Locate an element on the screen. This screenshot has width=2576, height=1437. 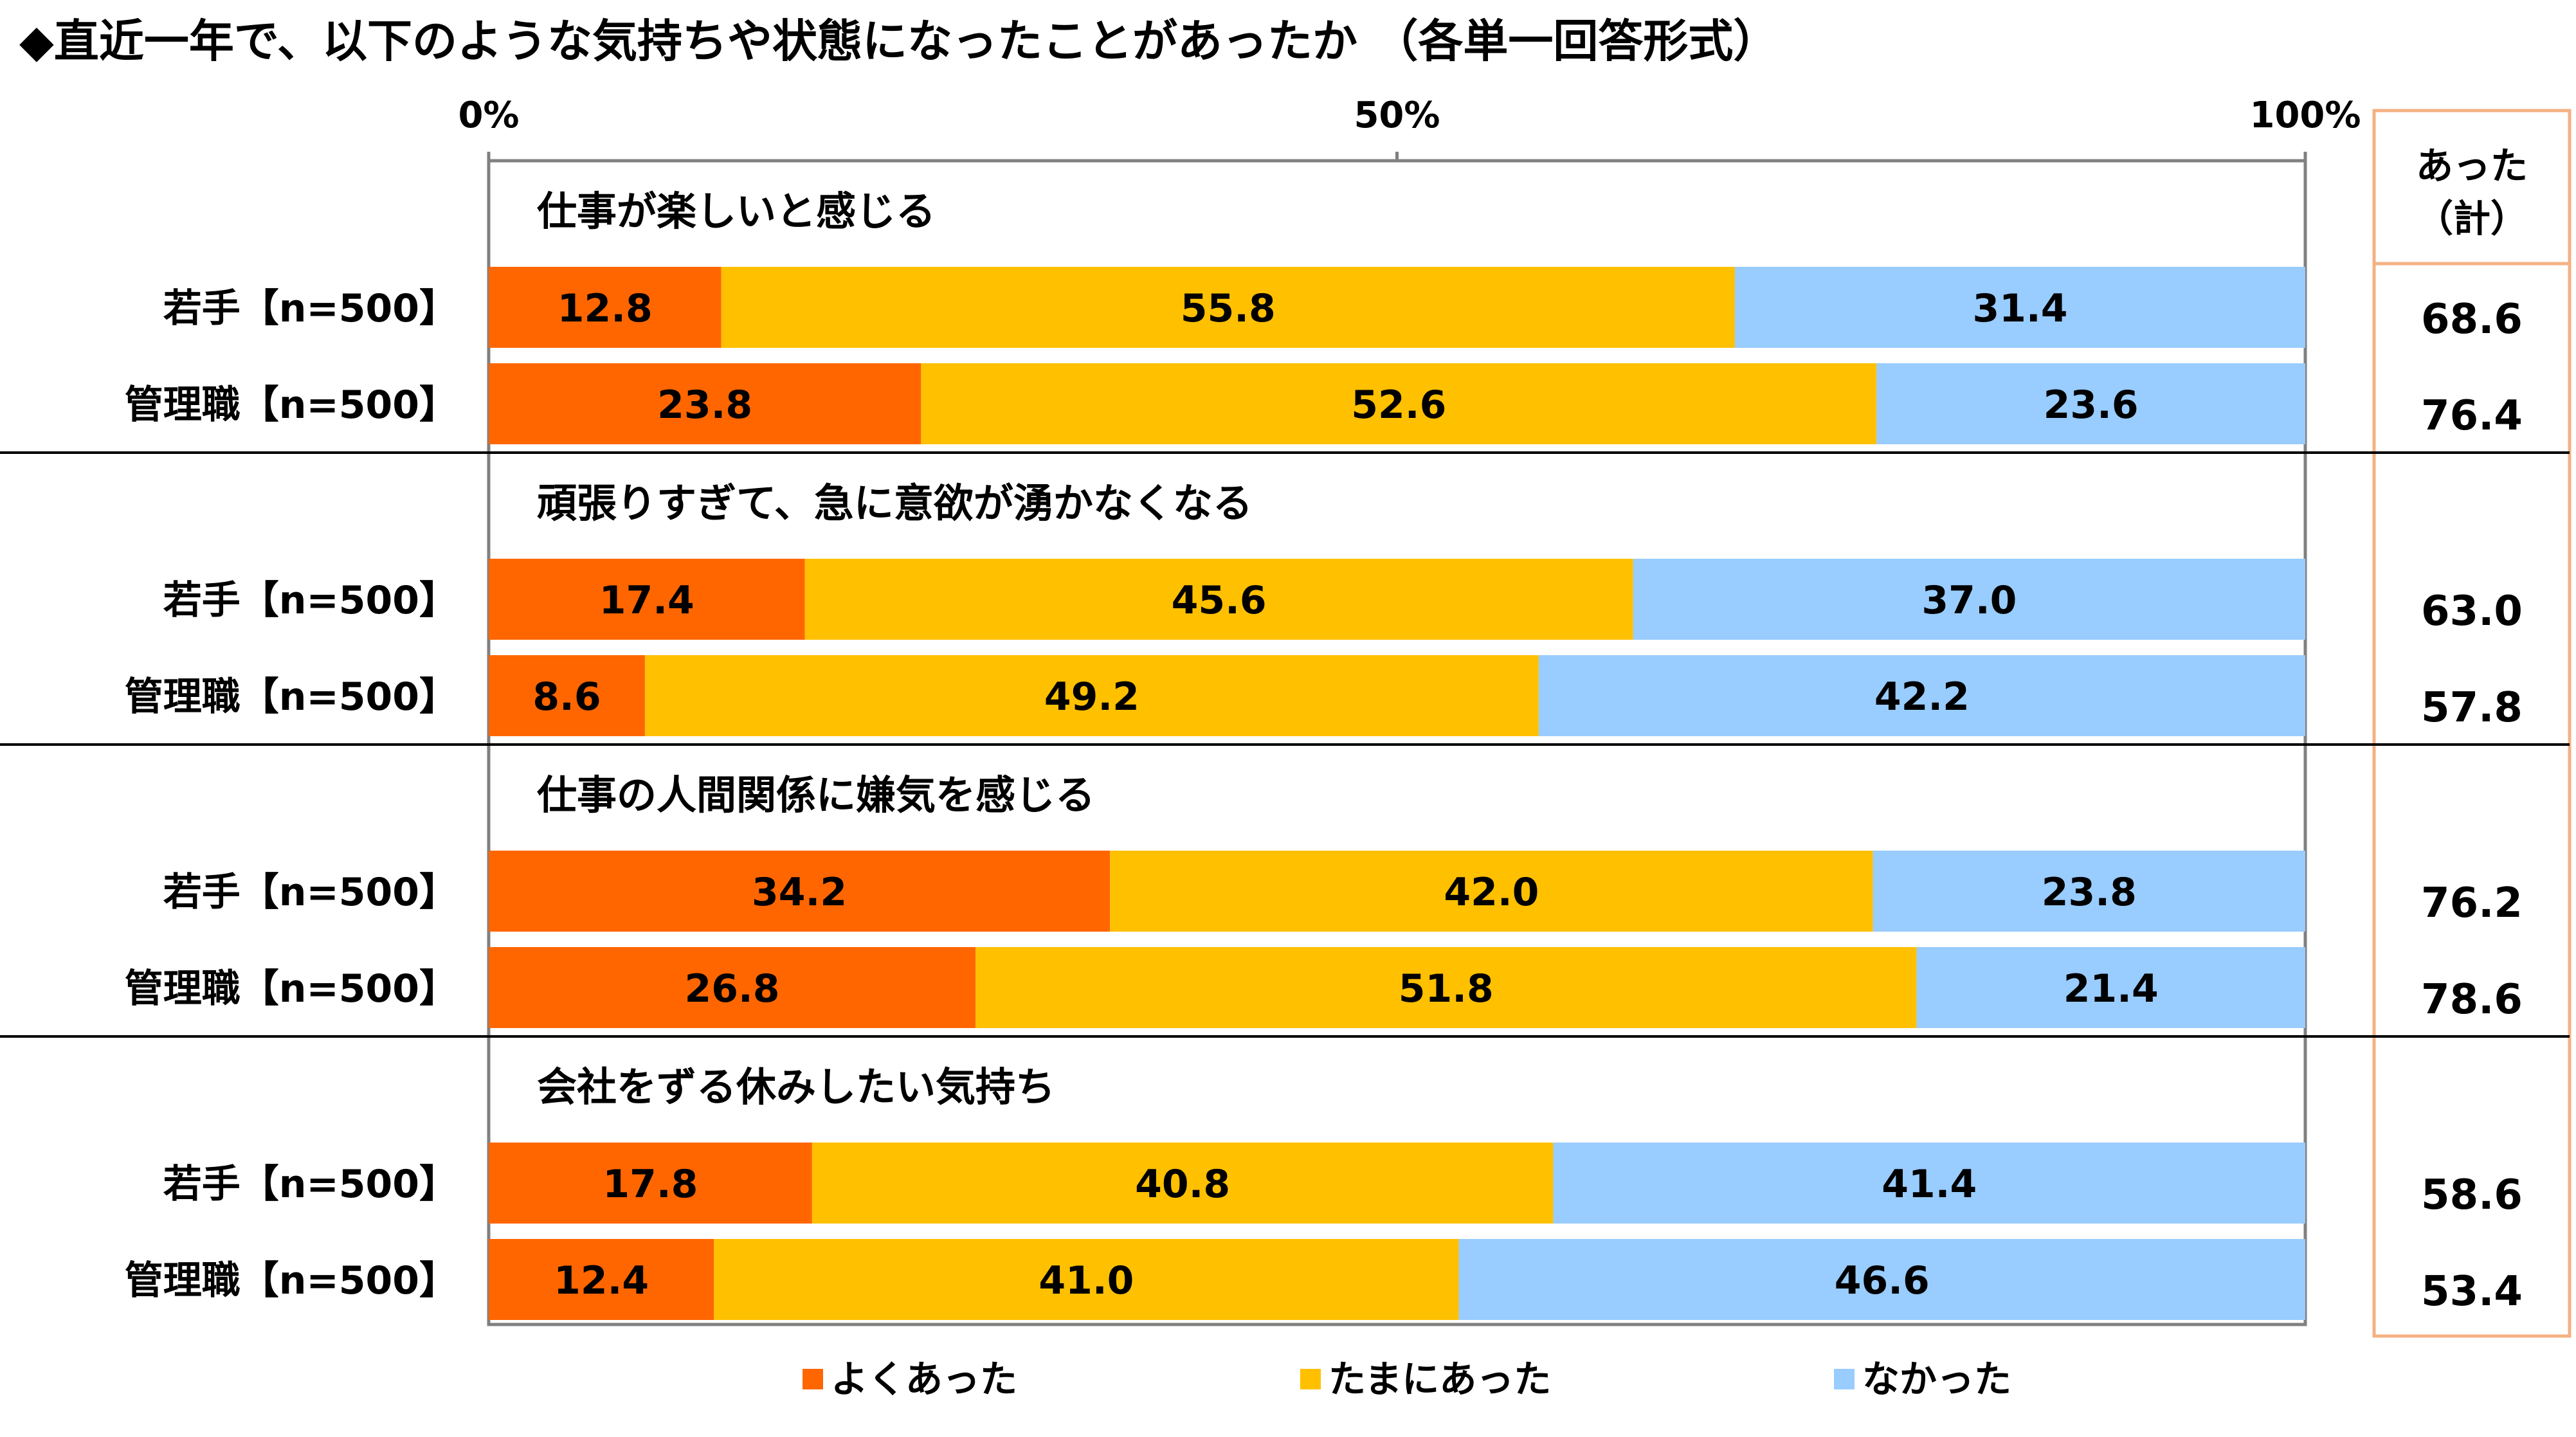
x-tick-label: 100% is located at coordinates (2305, 115).